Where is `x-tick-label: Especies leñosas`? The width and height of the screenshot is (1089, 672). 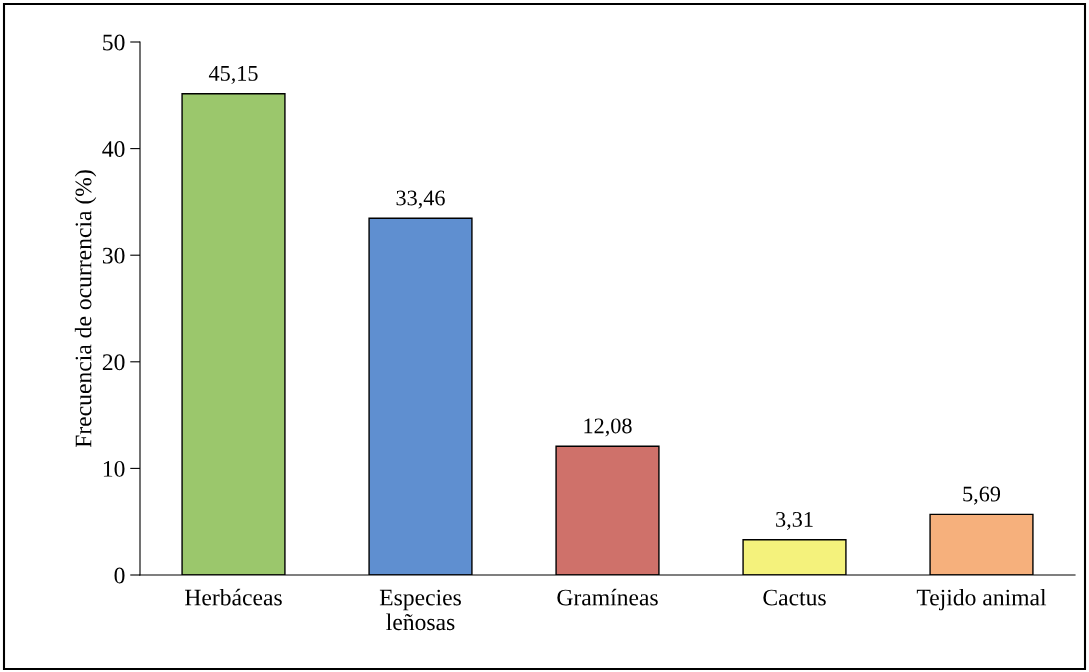 x-tick-label: Especies leñosas is located at coordinates (420, 610).